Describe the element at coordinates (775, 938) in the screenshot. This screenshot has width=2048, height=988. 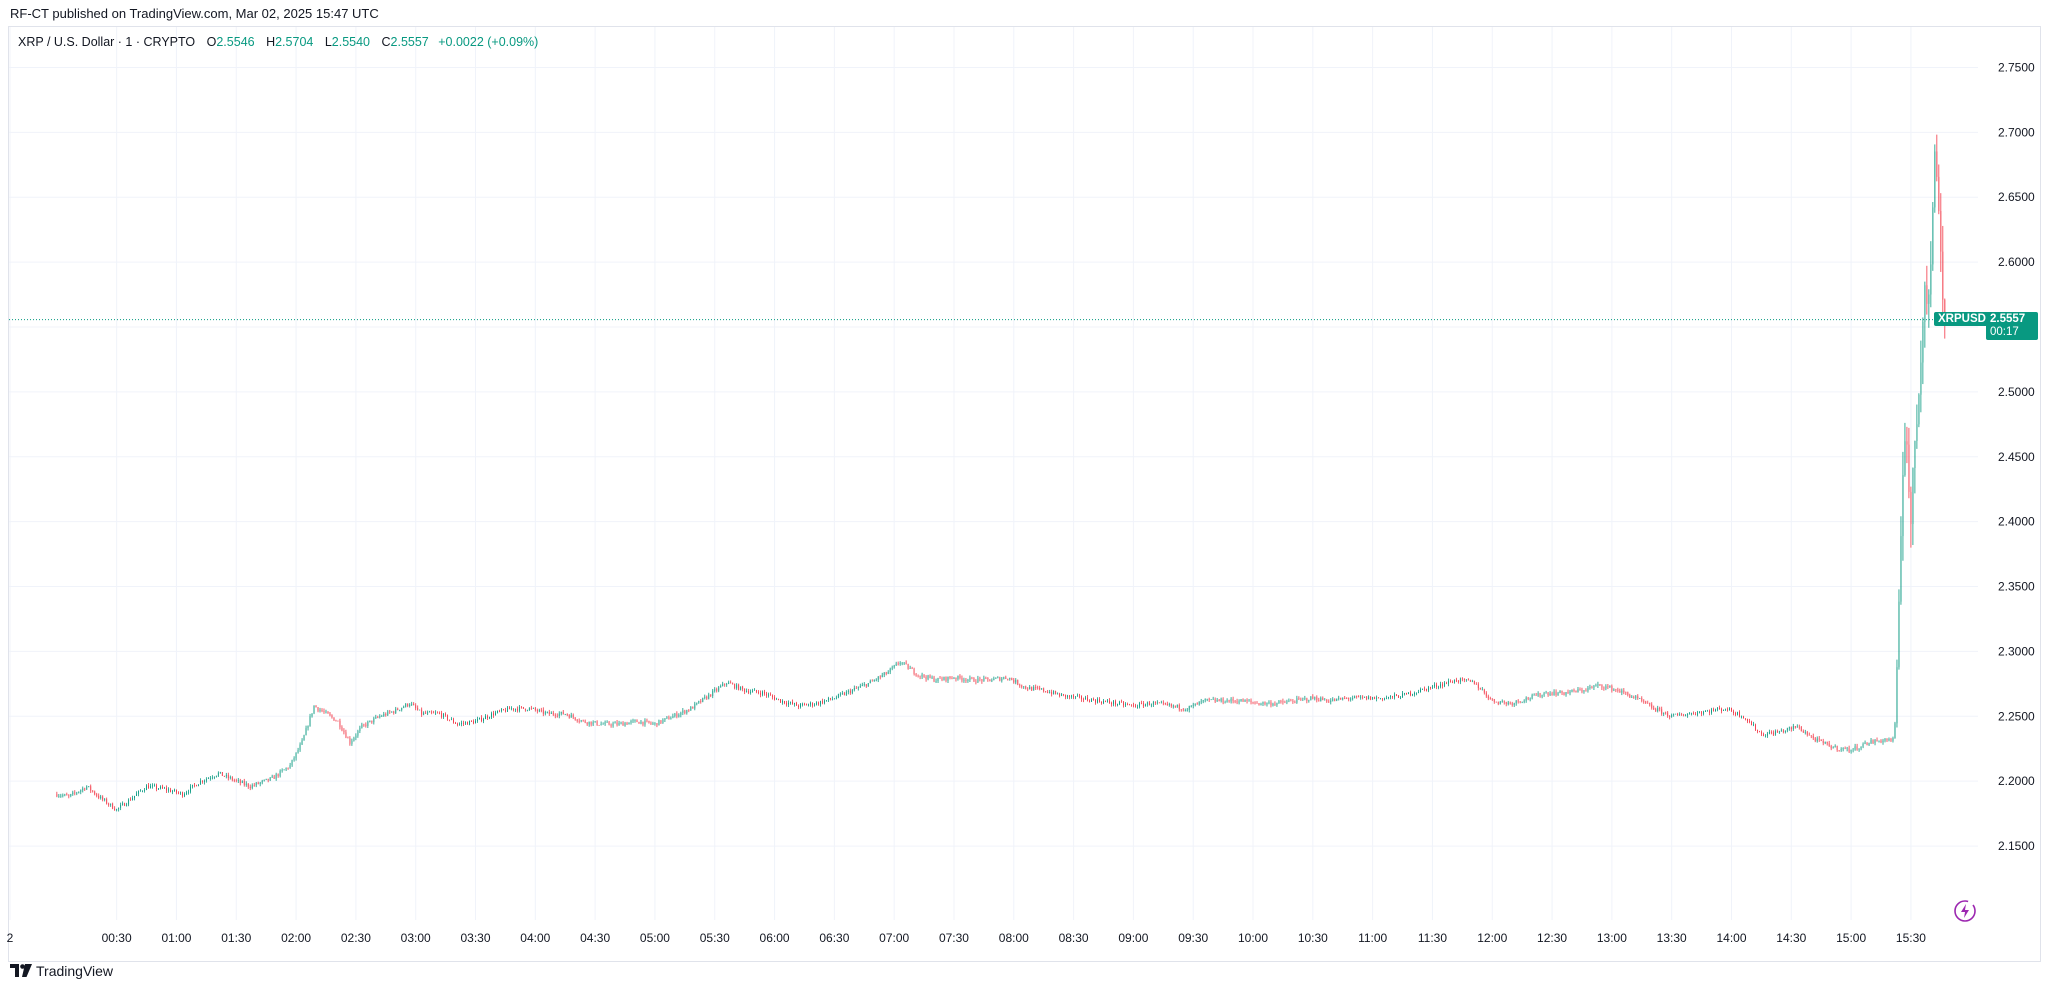
I see `x-tick-label: 06:00` at that location.